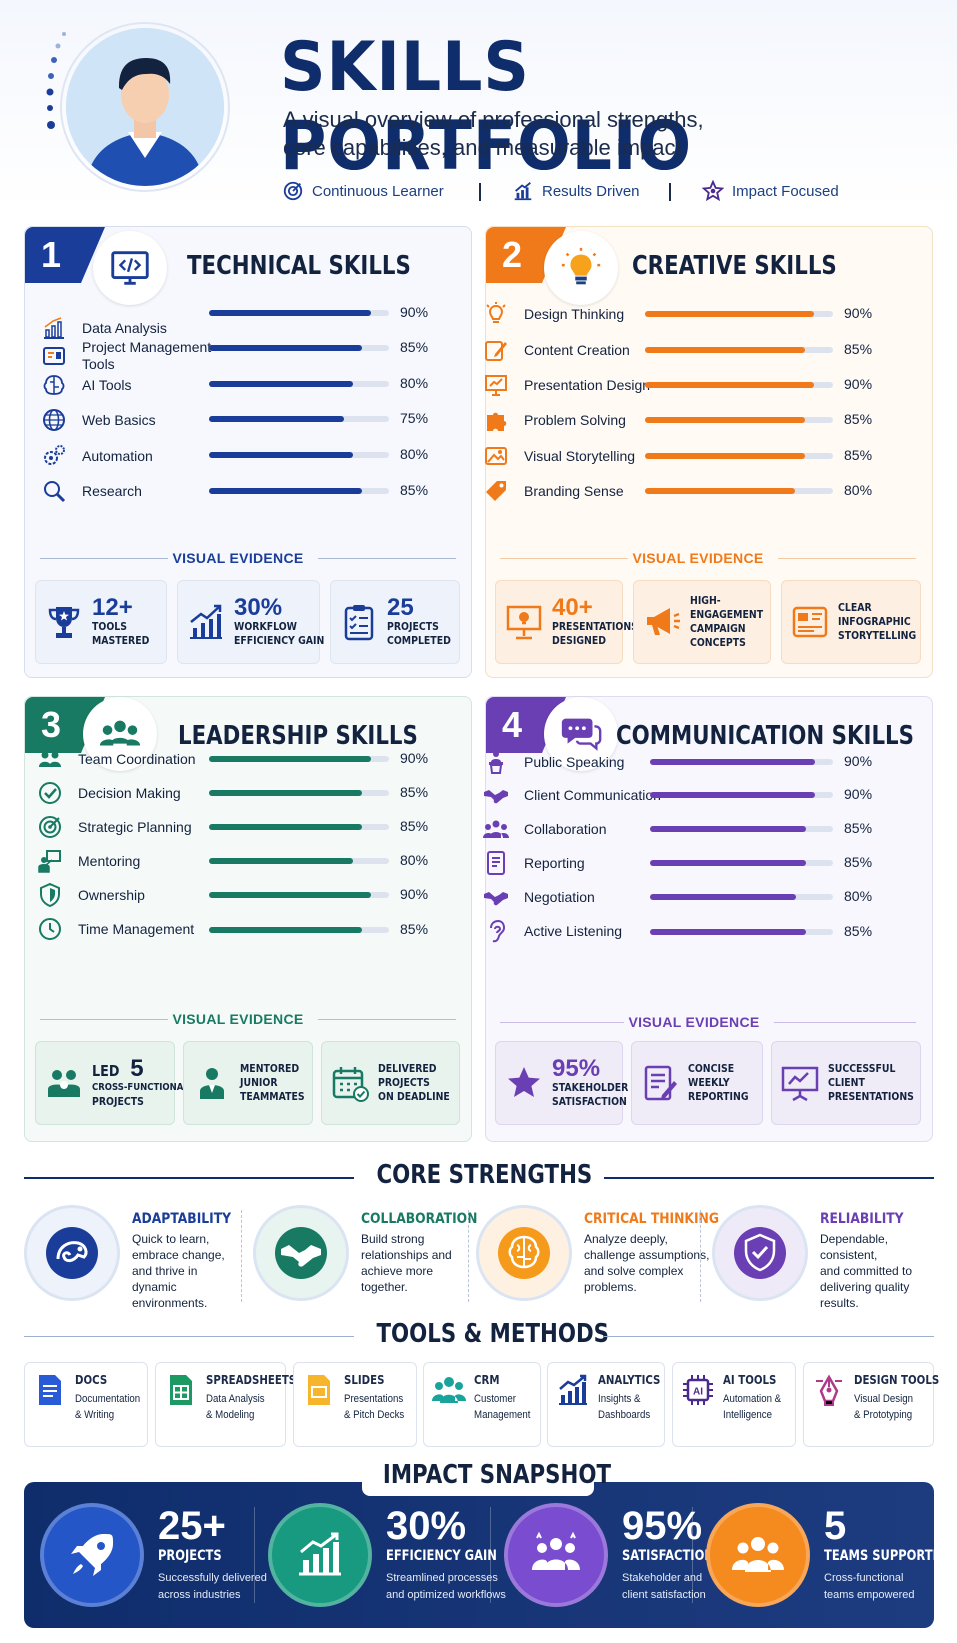 This screenshot has height=1643, width=957. I want to click on impact-label: PROJECTS, so click(190, 1556).